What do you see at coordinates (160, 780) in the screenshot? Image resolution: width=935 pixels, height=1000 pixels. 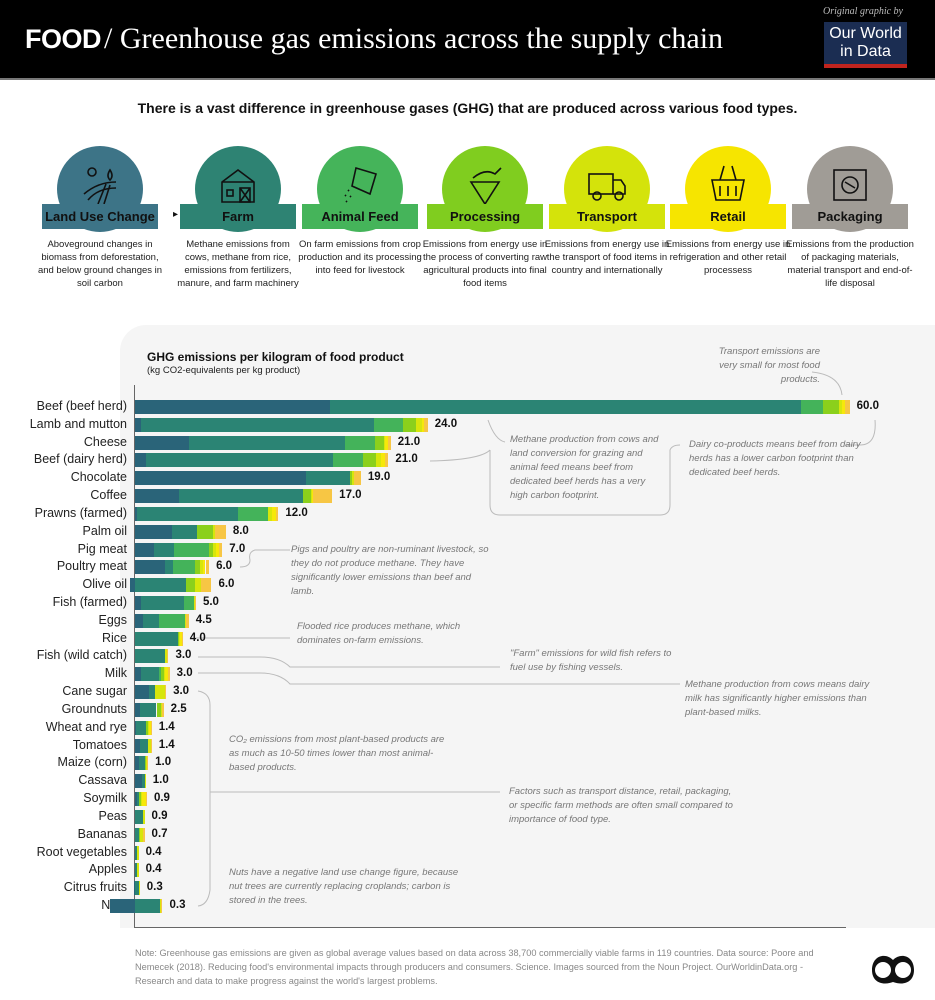 I see `value-label: 1.0` at bounding box center [160, 780].